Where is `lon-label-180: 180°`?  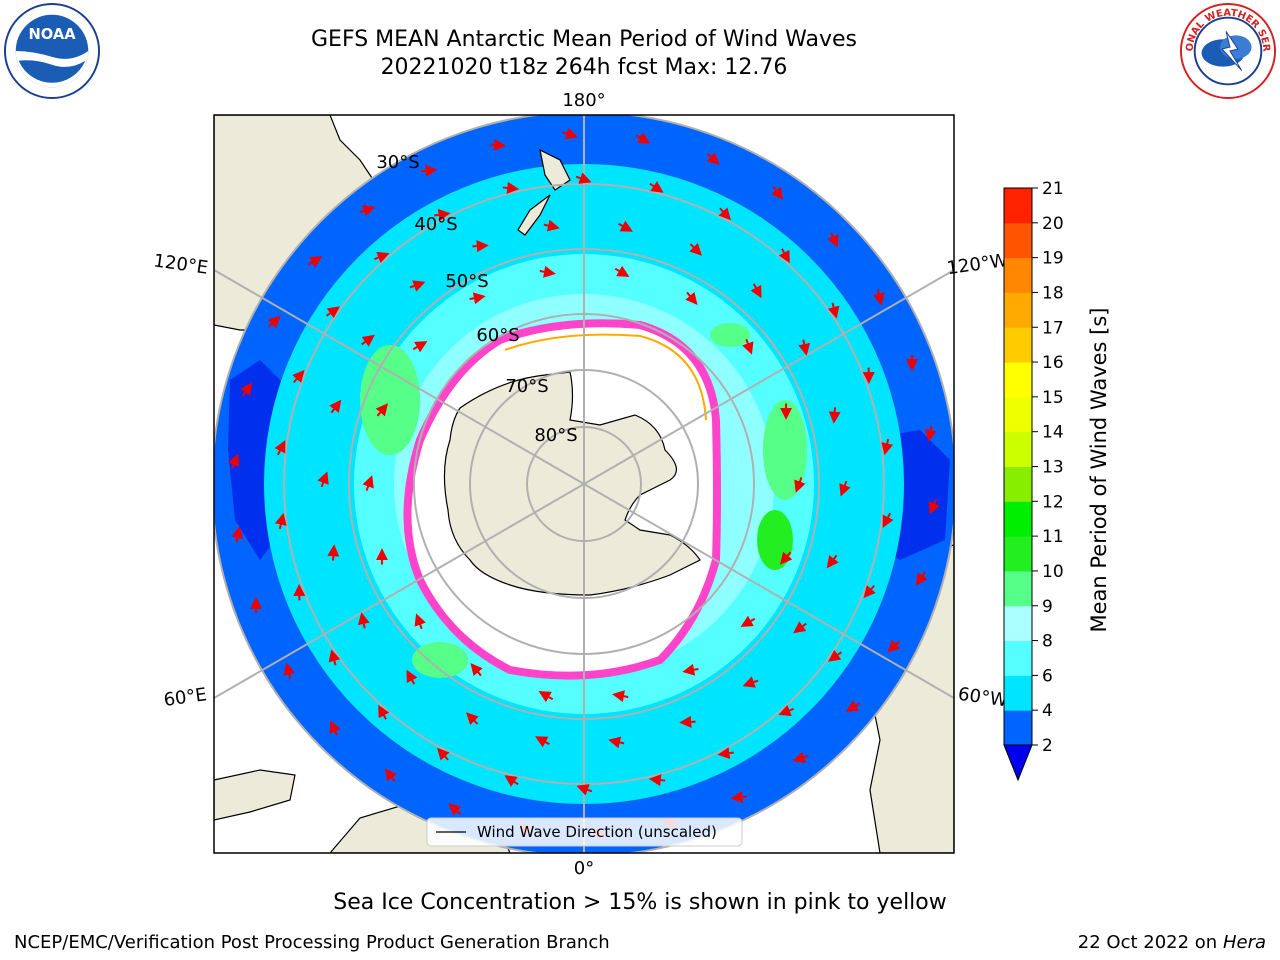 lon-label-180: 180° is located at coordinates (583, 100).